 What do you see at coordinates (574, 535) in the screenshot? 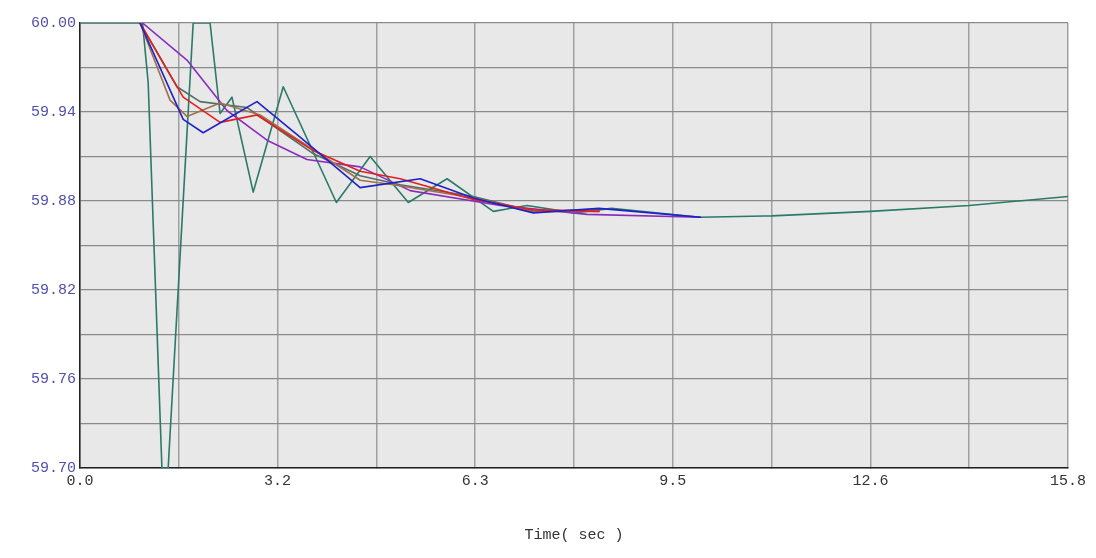
I see `x-axis-title: Time( sec )` at bounding box center [574, 535].